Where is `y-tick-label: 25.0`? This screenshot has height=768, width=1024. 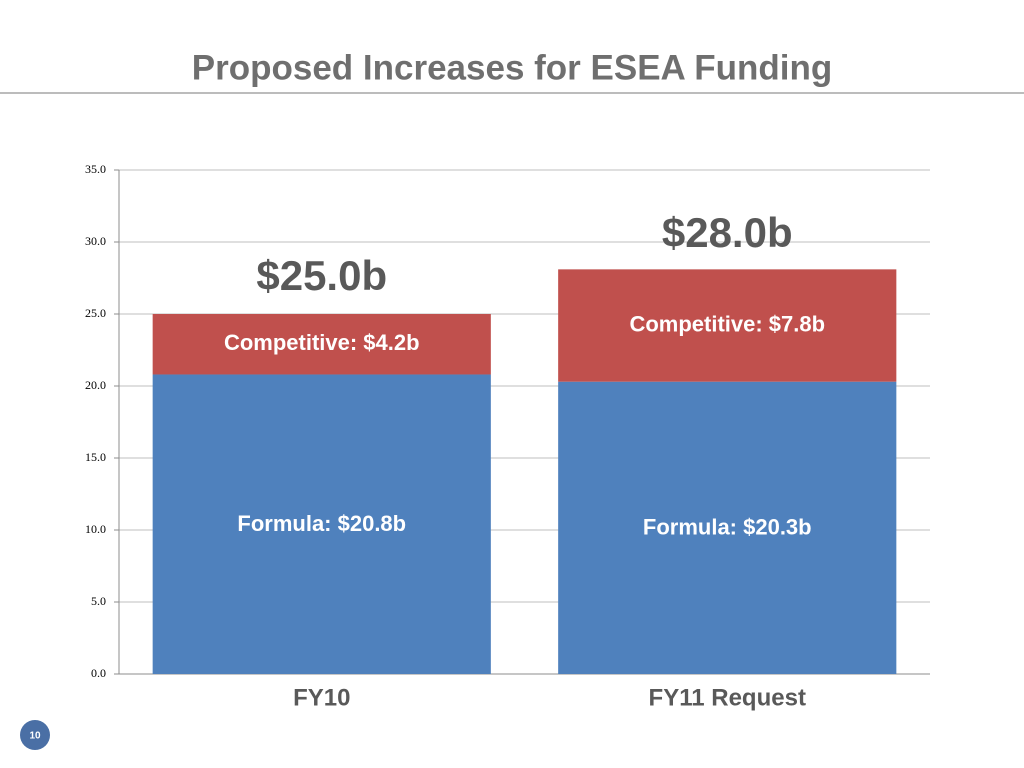 y-tick-label: 25.0 is located at coordinates (95, 313).